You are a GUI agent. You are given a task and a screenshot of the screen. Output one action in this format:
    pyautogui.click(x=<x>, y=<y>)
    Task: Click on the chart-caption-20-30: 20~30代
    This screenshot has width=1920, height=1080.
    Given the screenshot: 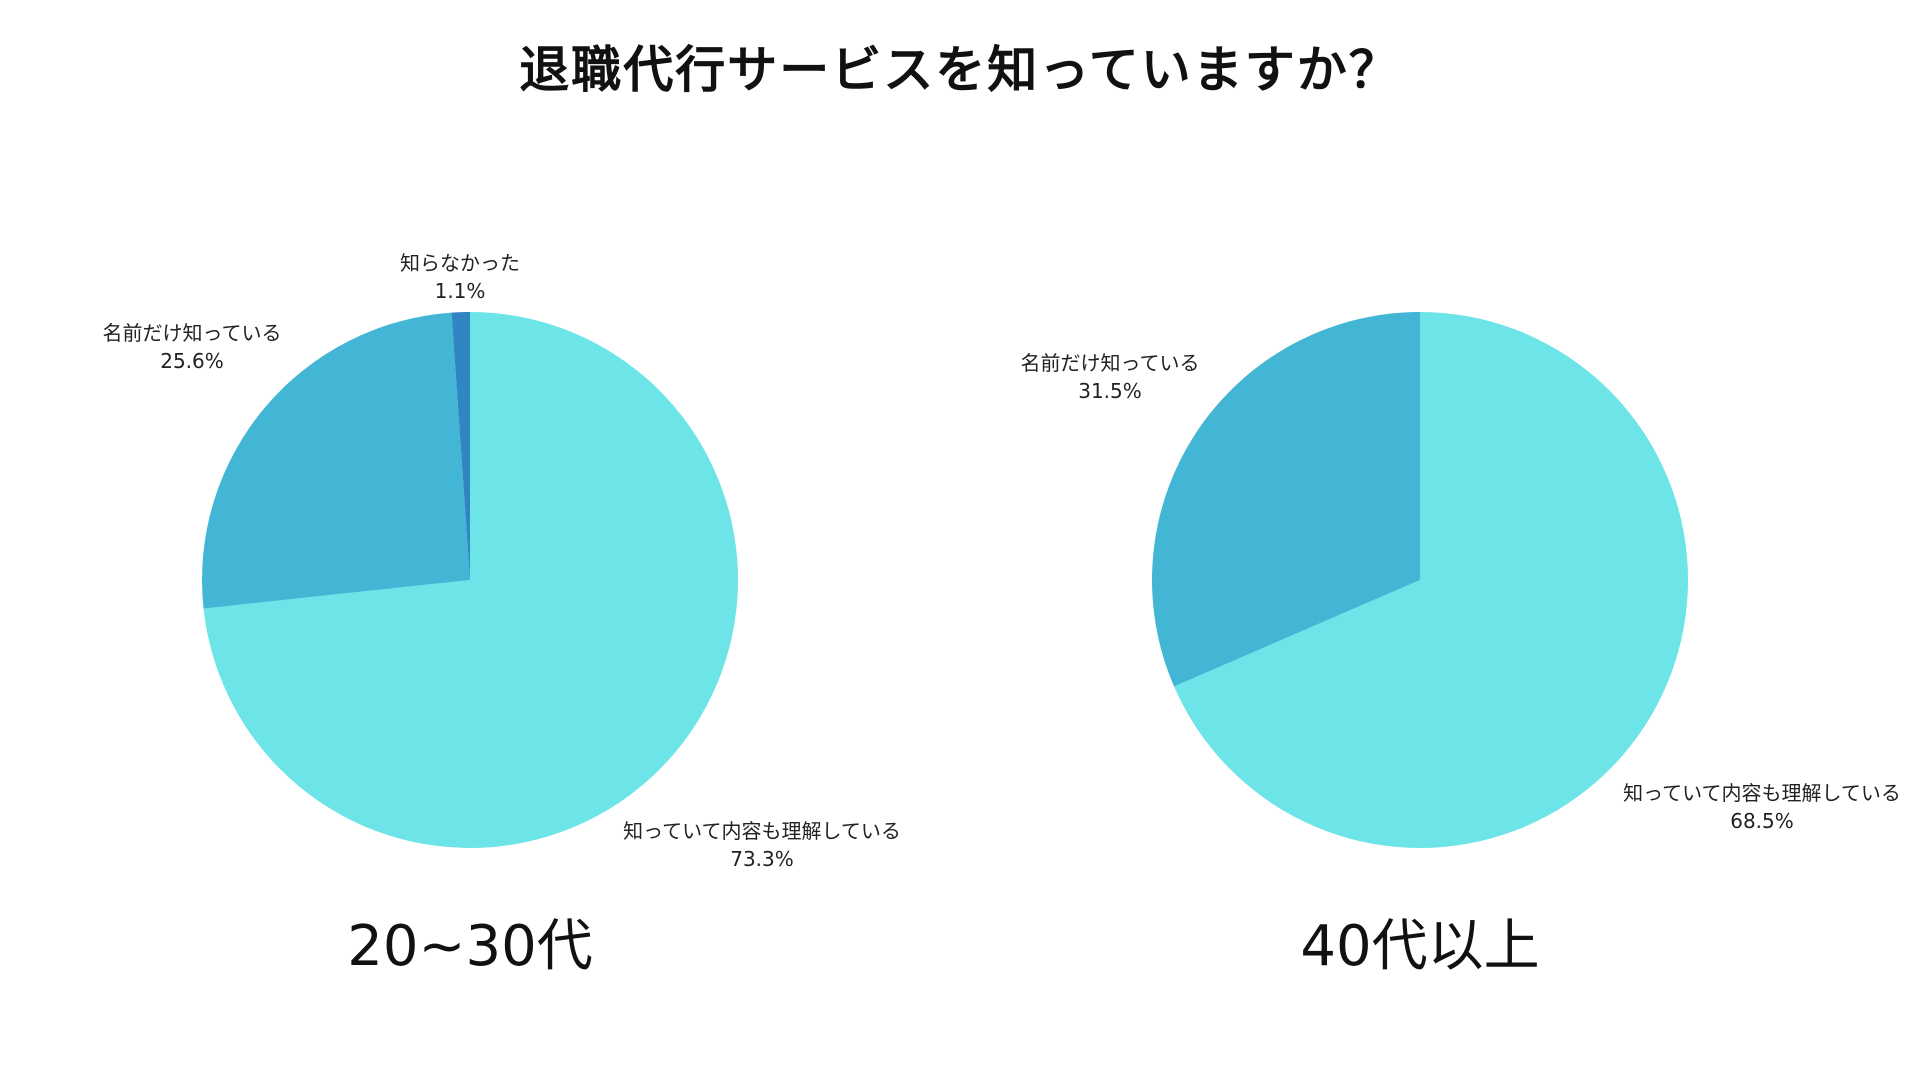 What is the action you would take?
    pyautogui.click(x=469, y=946)
    